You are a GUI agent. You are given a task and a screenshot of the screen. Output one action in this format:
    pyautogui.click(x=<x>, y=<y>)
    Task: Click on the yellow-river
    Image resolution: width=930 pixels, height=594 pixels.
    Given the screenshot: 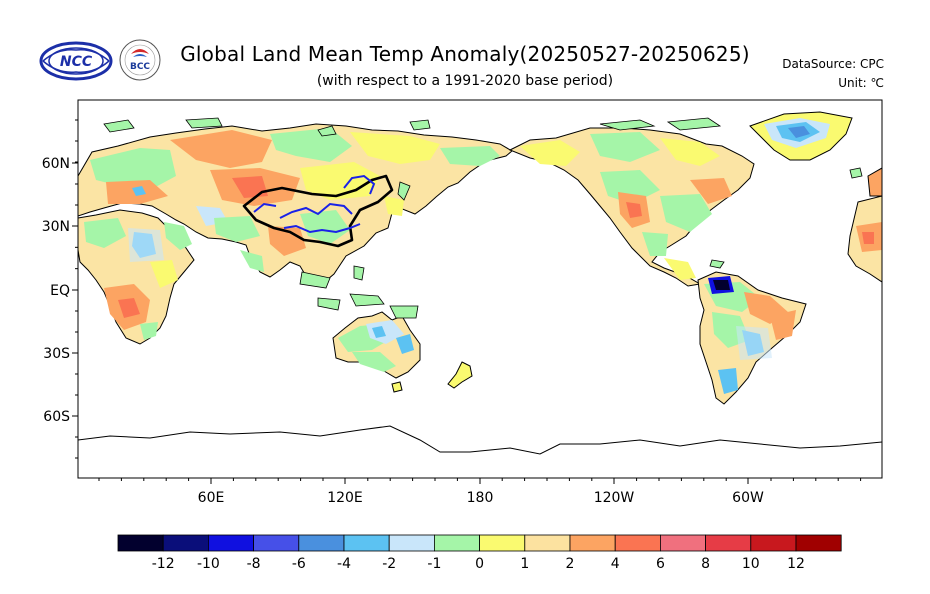 What is the action you would take?
    pyautogui.click(x=316, y=210)
    